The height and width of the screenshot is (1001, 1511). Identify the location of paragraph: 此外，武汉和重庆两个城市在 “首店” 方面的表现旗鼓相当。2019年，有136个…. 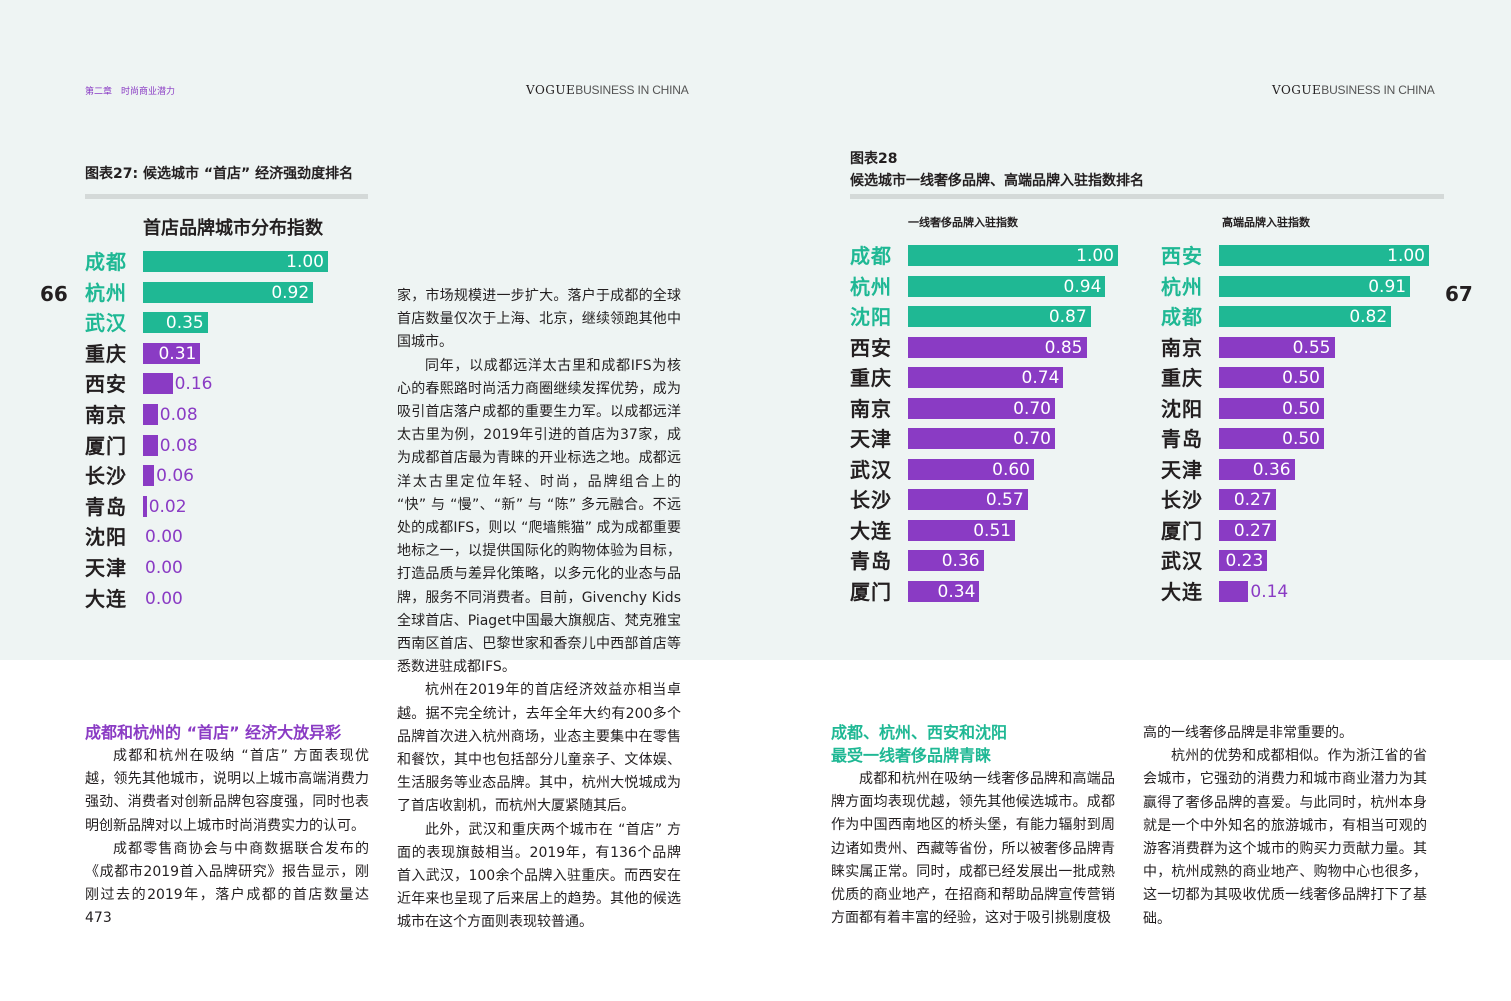
(539, 876).